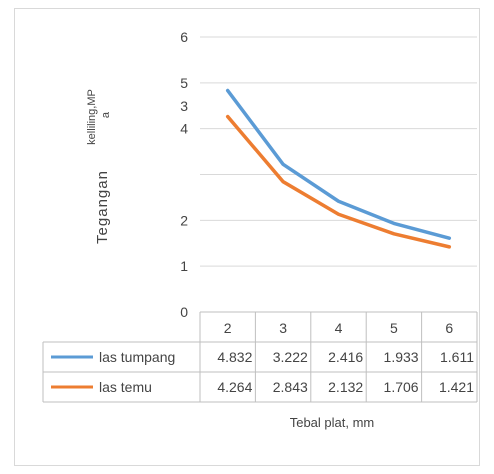  I want to click on y-tick-label: 1, so click(184, 266).